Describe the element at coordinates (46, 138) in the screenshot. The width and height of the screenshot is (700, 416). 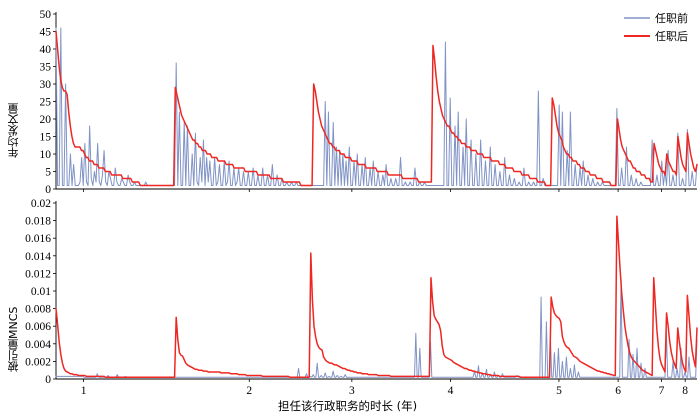
I see `y-tick-label: 15` at that location.